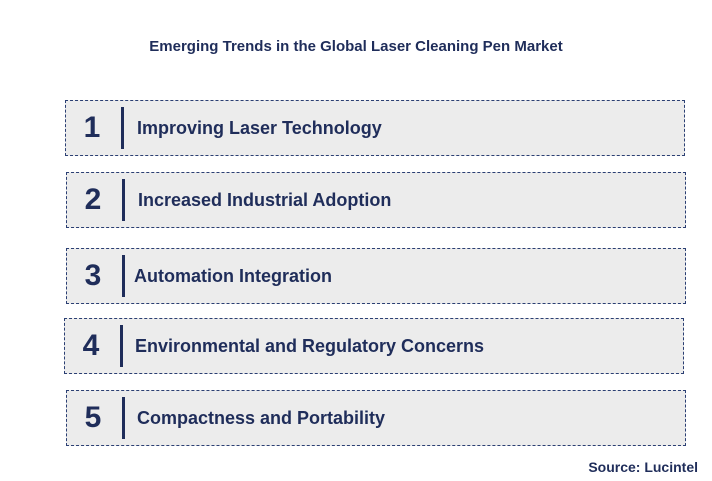 This screenshot has height=481, width=712. I want to click on trend-row-2: 2 Increased Industrial Adoption, so click(376, 200).